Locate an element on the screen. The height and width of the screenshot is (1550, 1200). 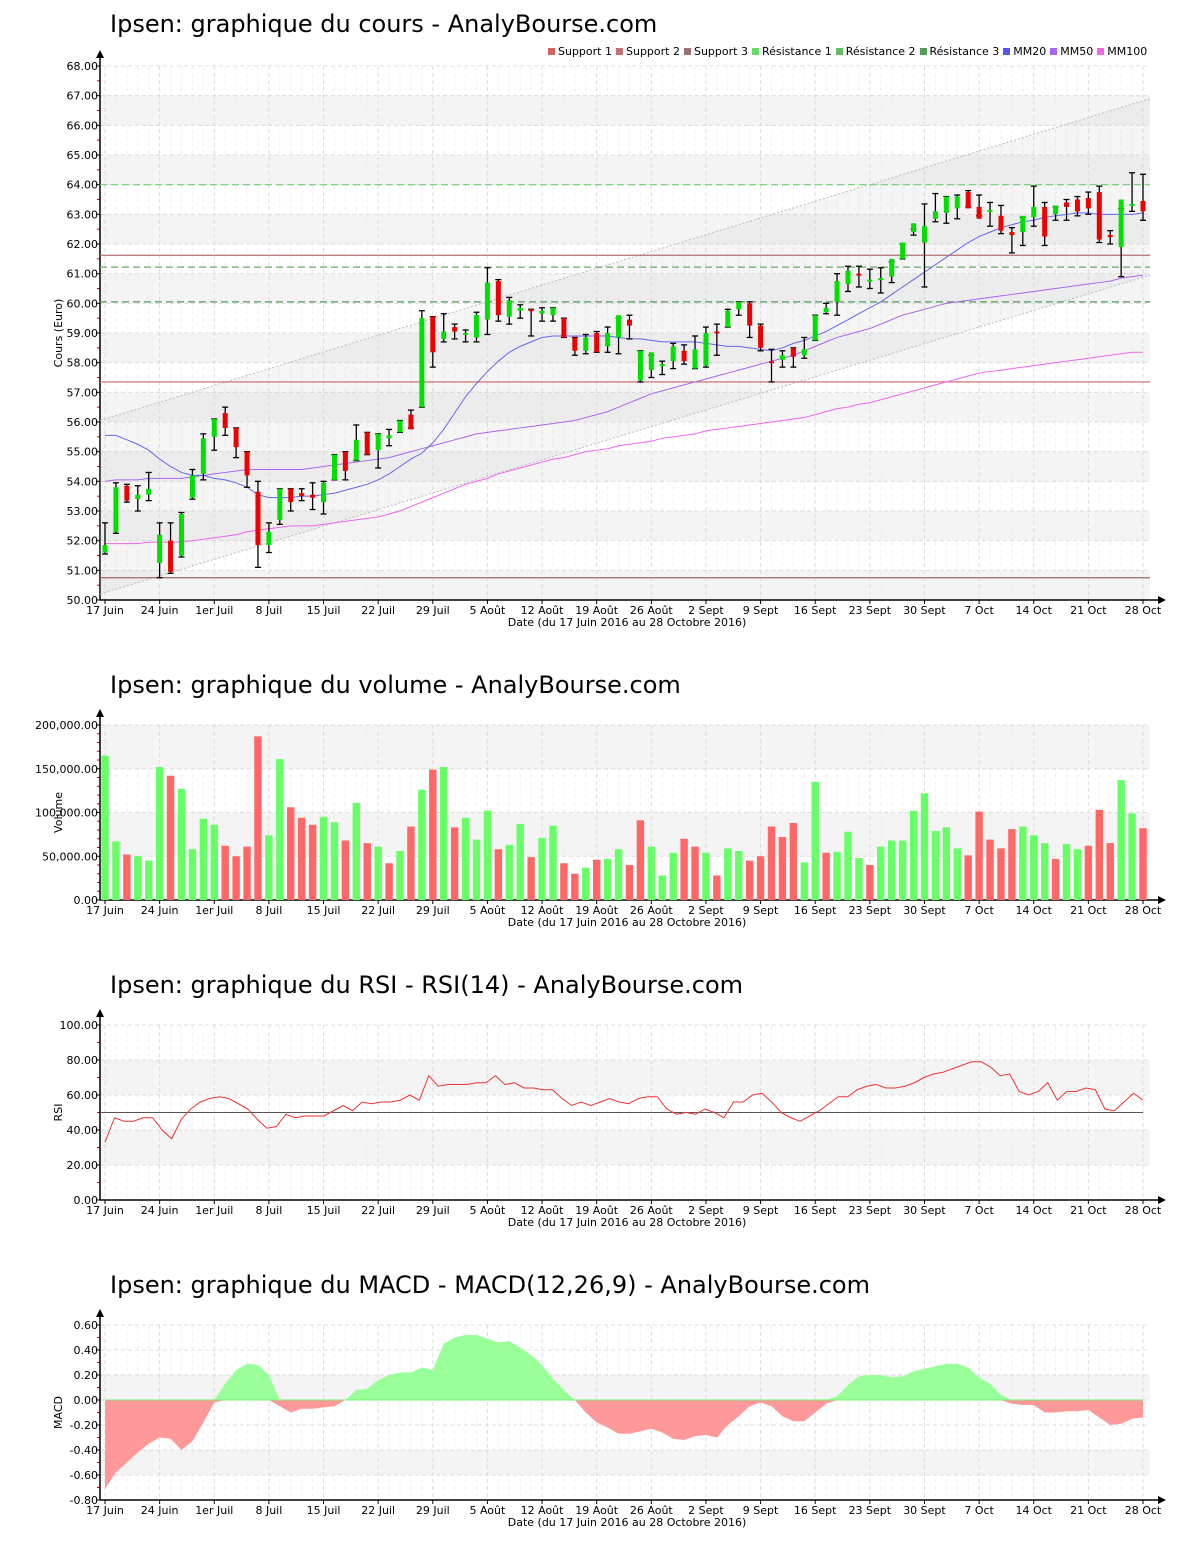
svg-text: 53.00 is located at coordinates (83, 511).